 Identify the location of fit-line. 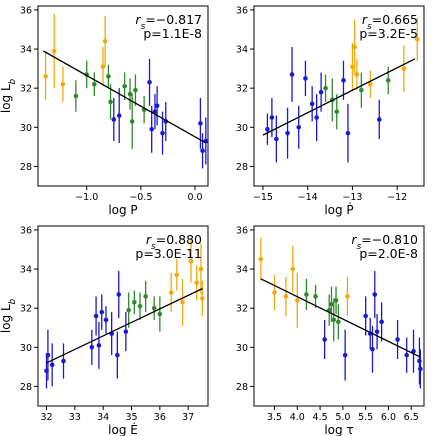
(124, 326).